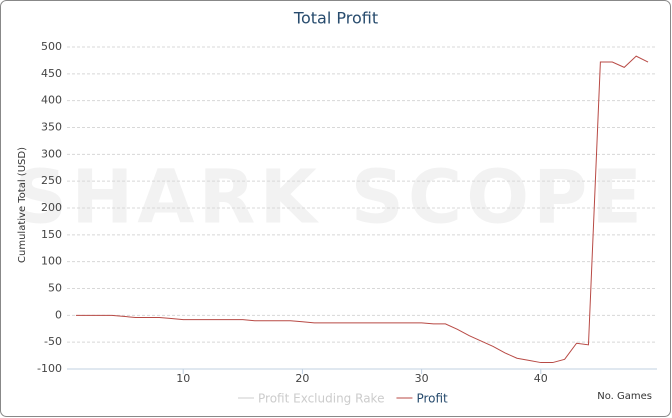  What do you see at coordinates (51, 100) in the screenshot?
I see `y-tick-label: 400` at bounding box center [51, 100].